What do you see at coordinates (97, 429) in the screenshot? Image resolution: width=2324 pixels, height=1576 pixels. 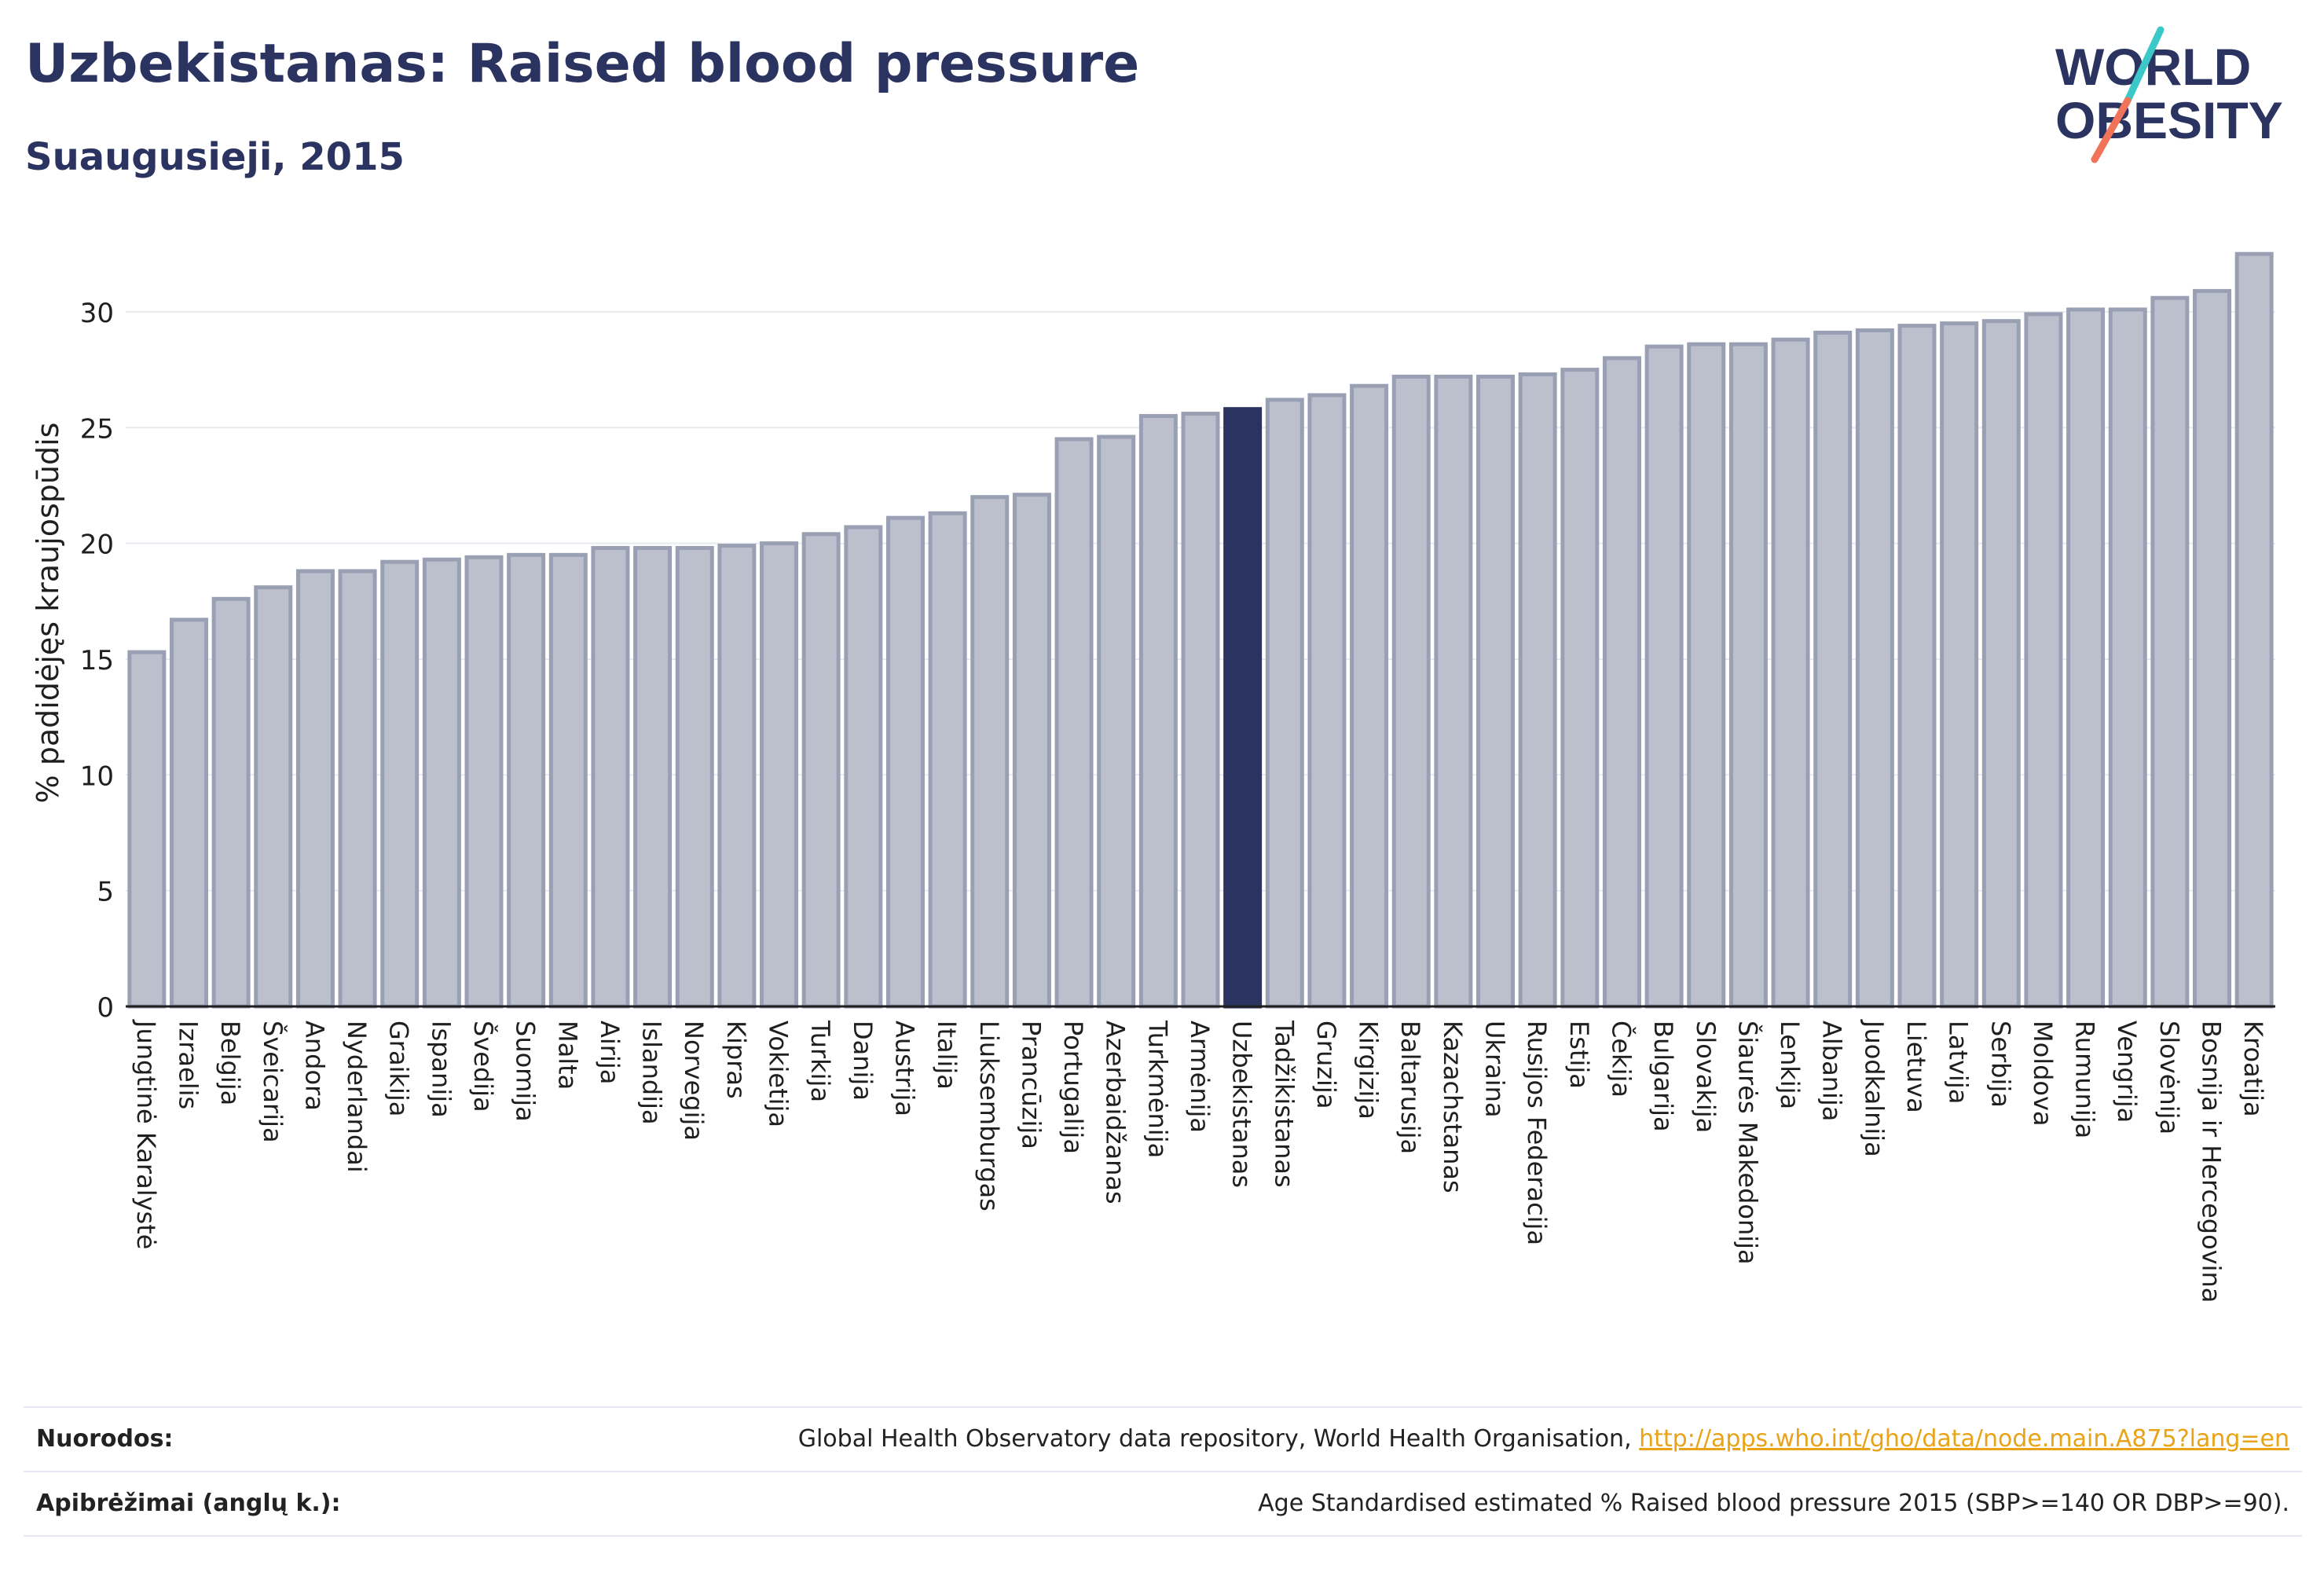 I see `y-tick-label: 25` at bounding box center [97, 429].